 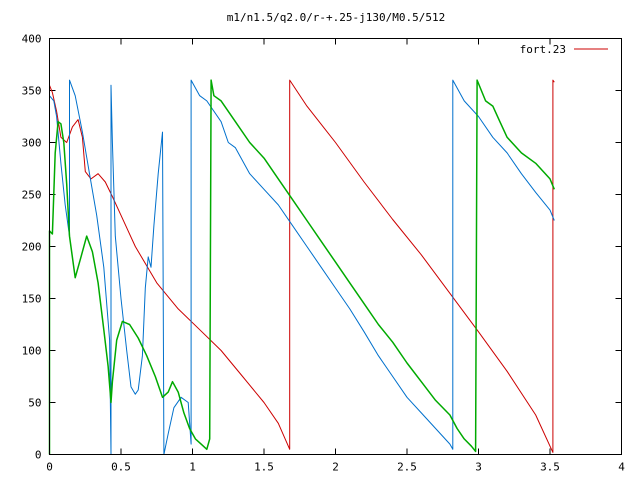 What do you see at coordinates (478, 467) in the screenshot?
I see `x-tick-label: 3` at bounding box center [478, 467].